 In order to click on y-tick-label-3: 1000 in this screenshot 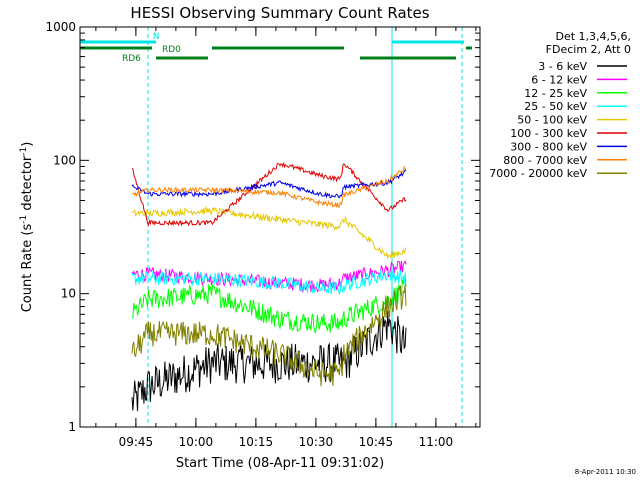, I will do `click(60, 27)`.